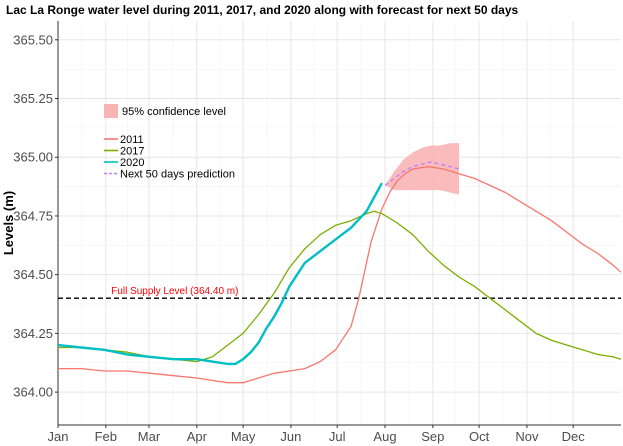  Describe the element at coordinates (8, 223) in the screenshot. I see `y-axis-label: Levels (m)` at that location.